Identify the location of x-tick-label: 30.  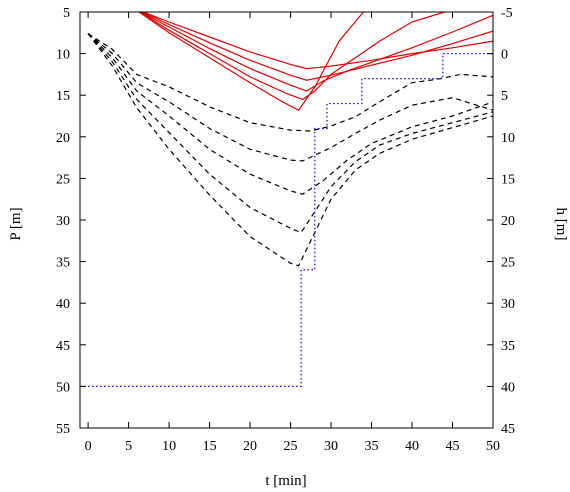
(331, 446).